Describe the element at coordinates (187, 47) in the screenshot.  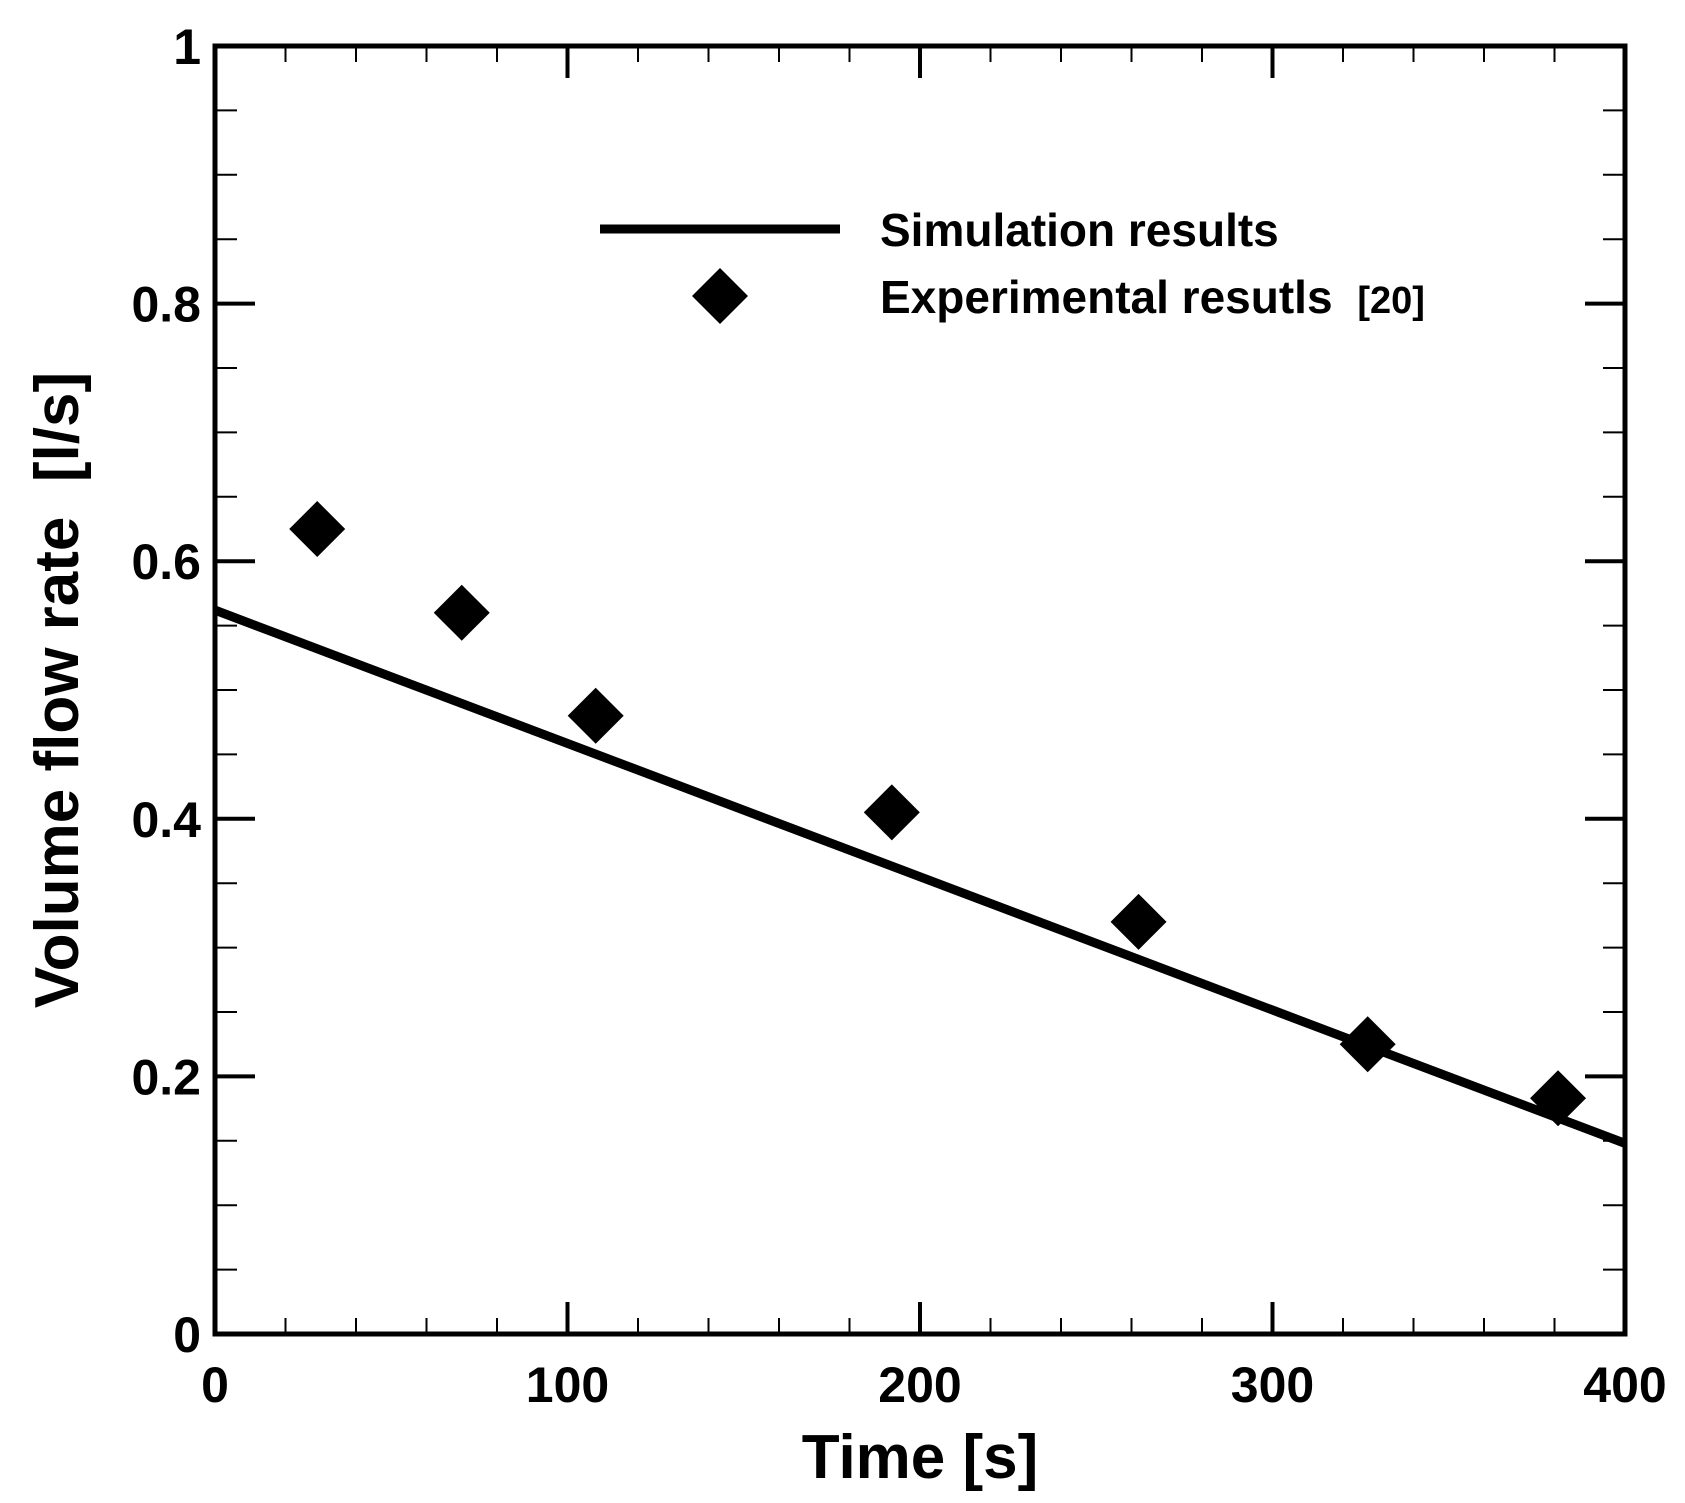
I see `y-tick-label: 1` at that location.